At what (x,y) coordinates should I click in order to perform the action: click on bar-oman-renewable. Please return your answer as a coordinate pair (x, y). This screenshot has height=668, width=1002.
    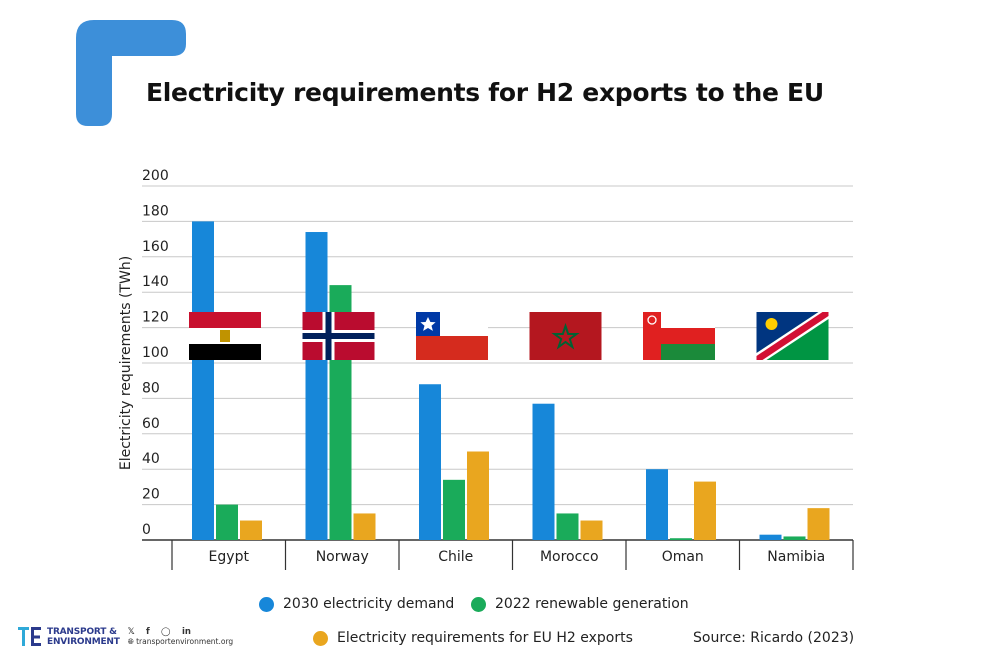
    Looking at the image, I should click on (681, 539).